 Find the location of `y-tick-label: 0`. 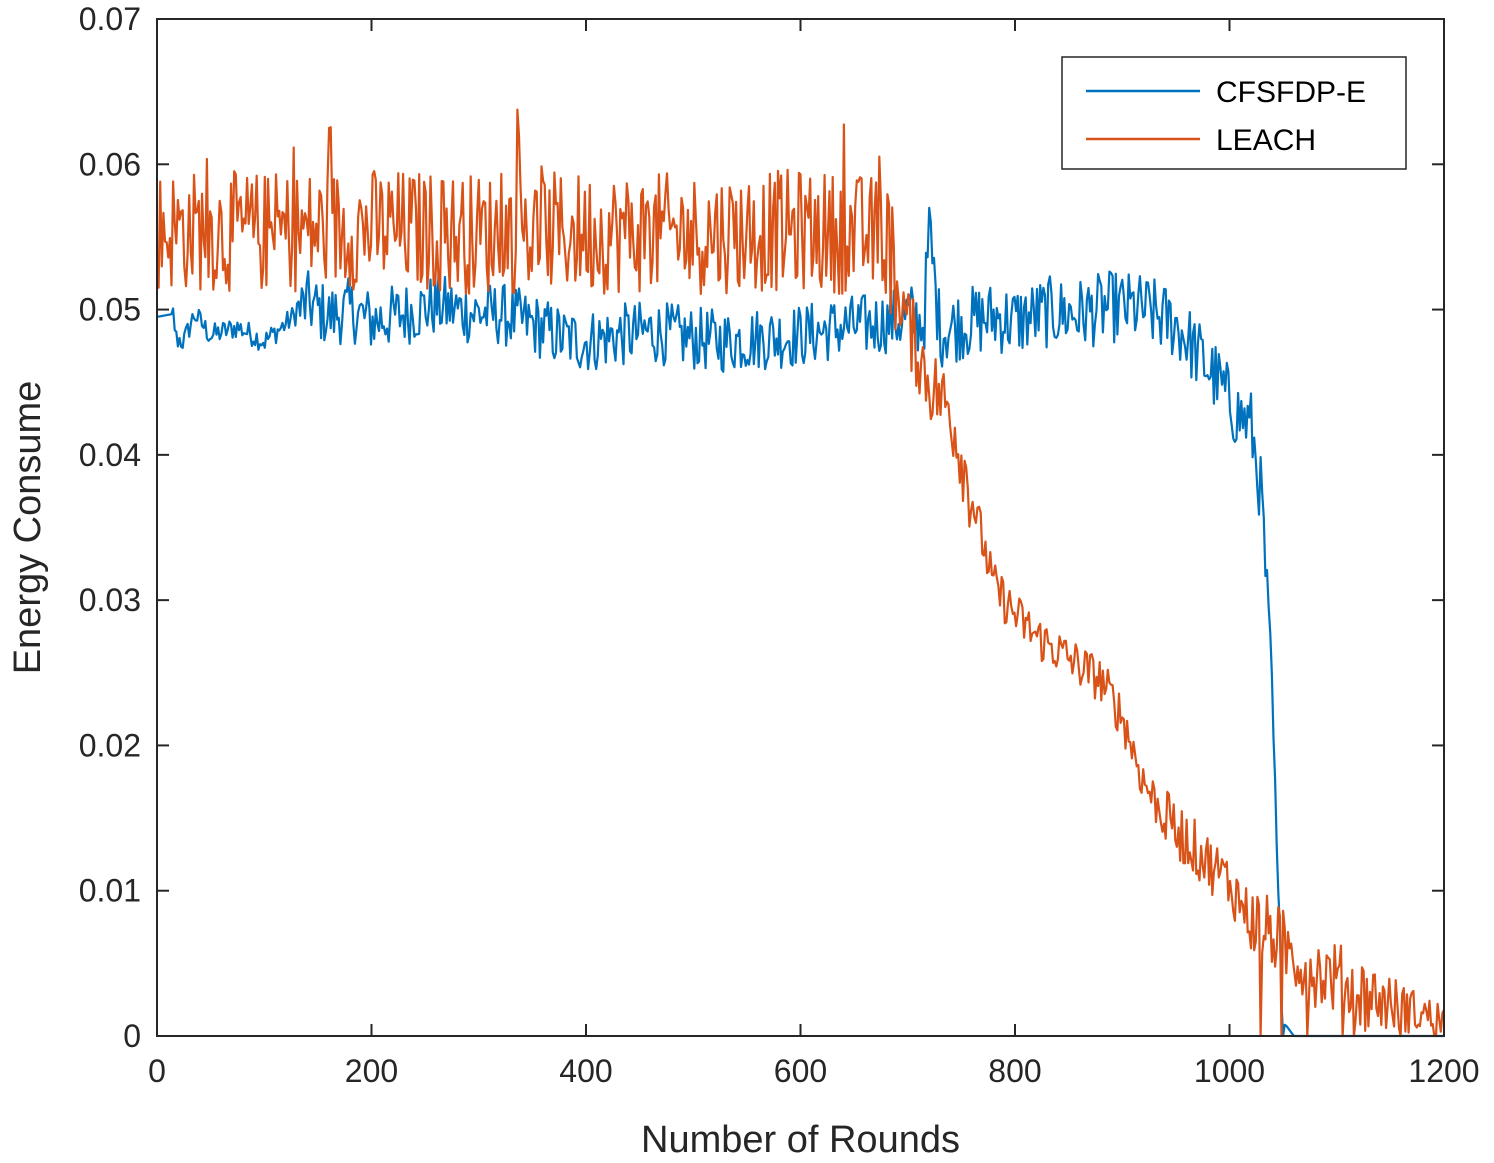

y-tick-label: 0 is located at coordinates (132, 1036).